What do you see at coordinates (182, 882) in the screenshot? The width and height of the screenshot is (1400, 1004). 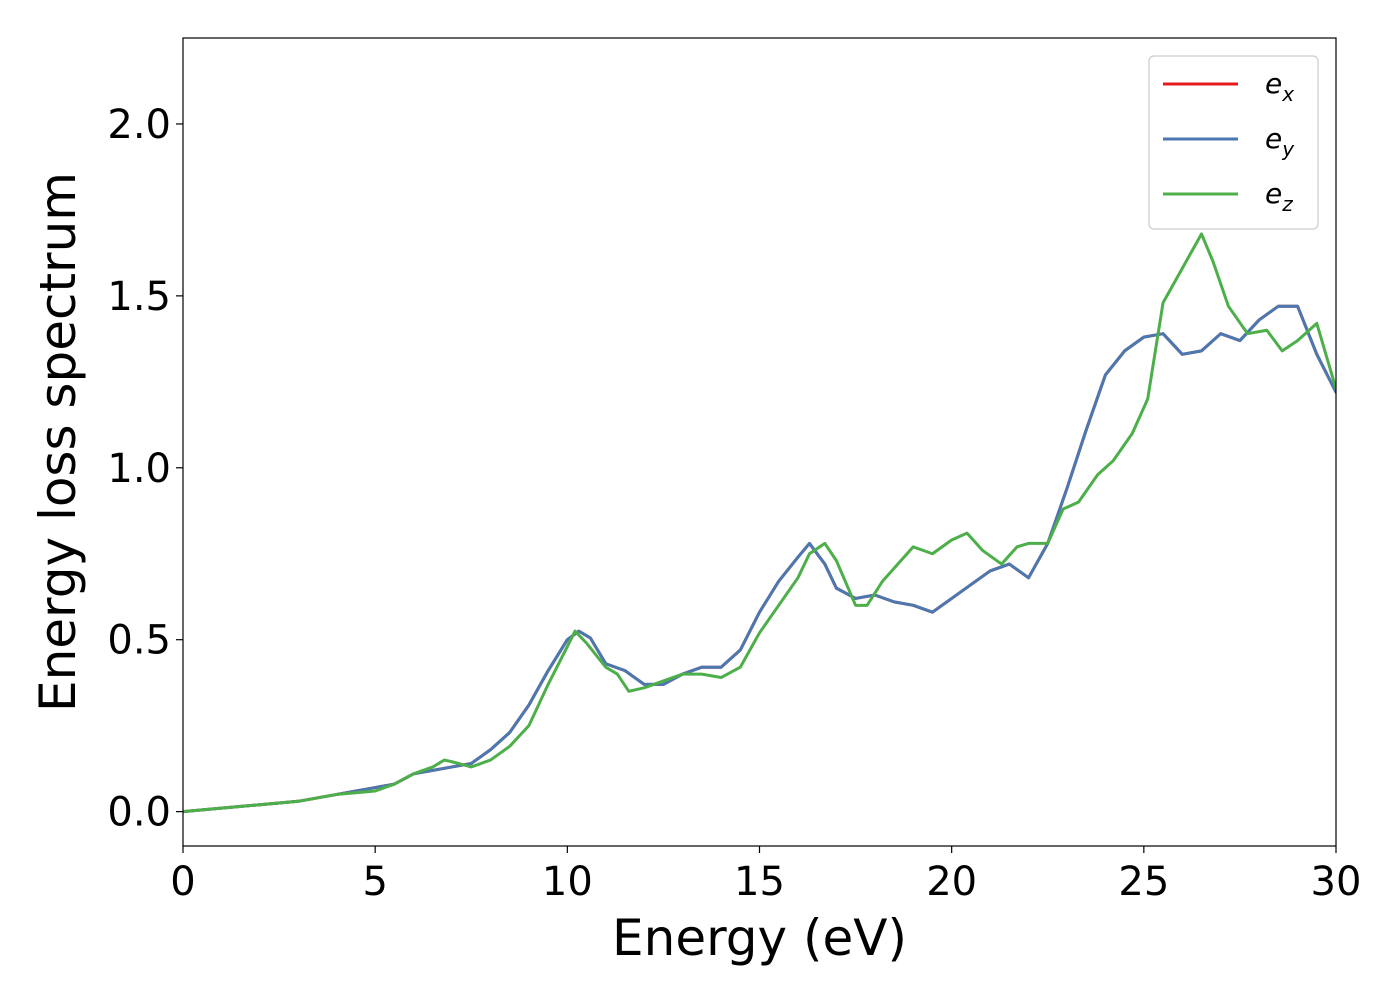 I see `x-tick-label: 0` at bounding box center [182, 882].